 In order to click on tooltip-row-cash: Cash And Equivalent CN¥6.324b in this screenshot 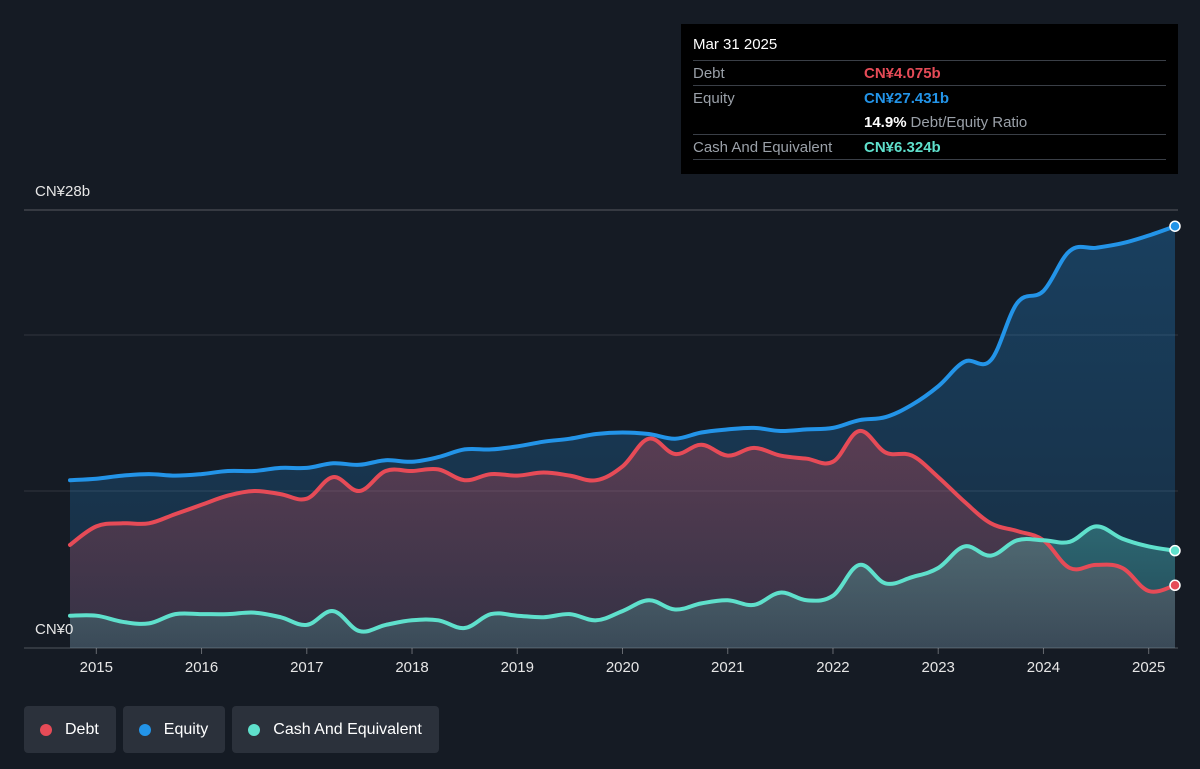, I will do `click(929, 147)`.